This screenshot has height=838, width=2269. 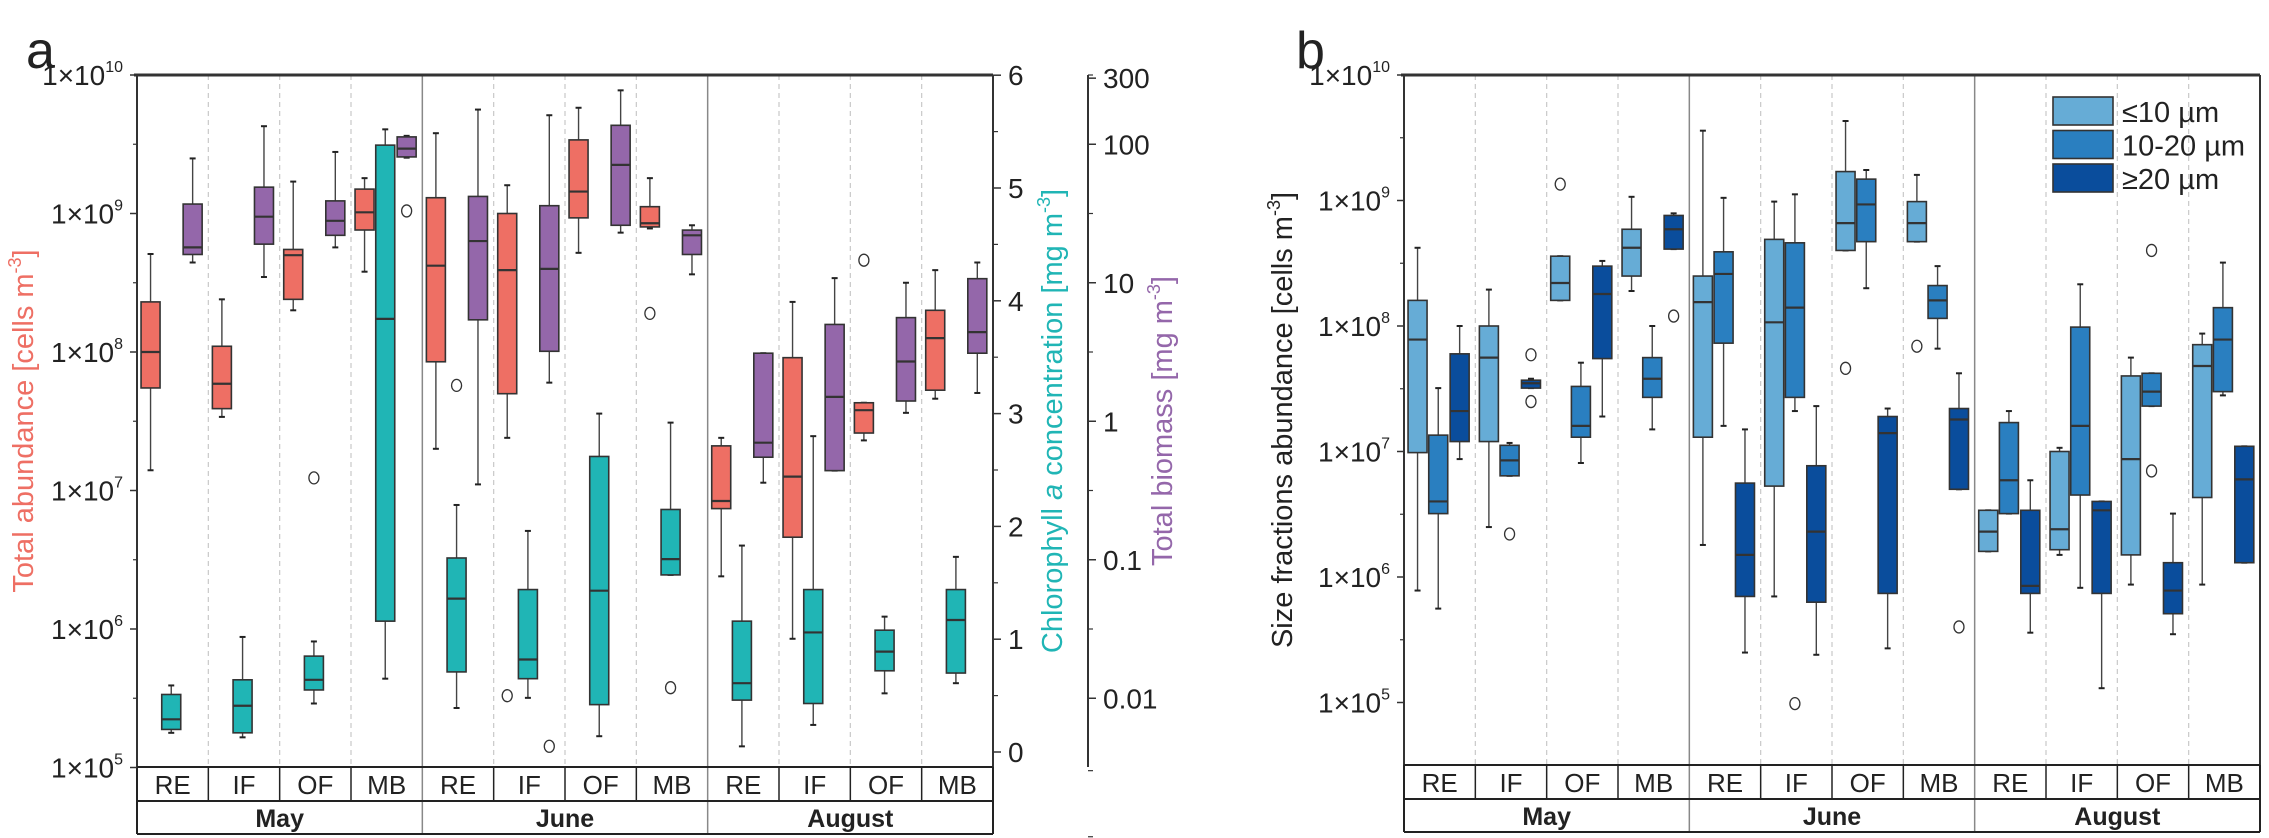 What do you see at coordinates (87, 491) in the screenshot?
I see `y-tick-label: 1×10⁷` at bounding box center [87, 491].